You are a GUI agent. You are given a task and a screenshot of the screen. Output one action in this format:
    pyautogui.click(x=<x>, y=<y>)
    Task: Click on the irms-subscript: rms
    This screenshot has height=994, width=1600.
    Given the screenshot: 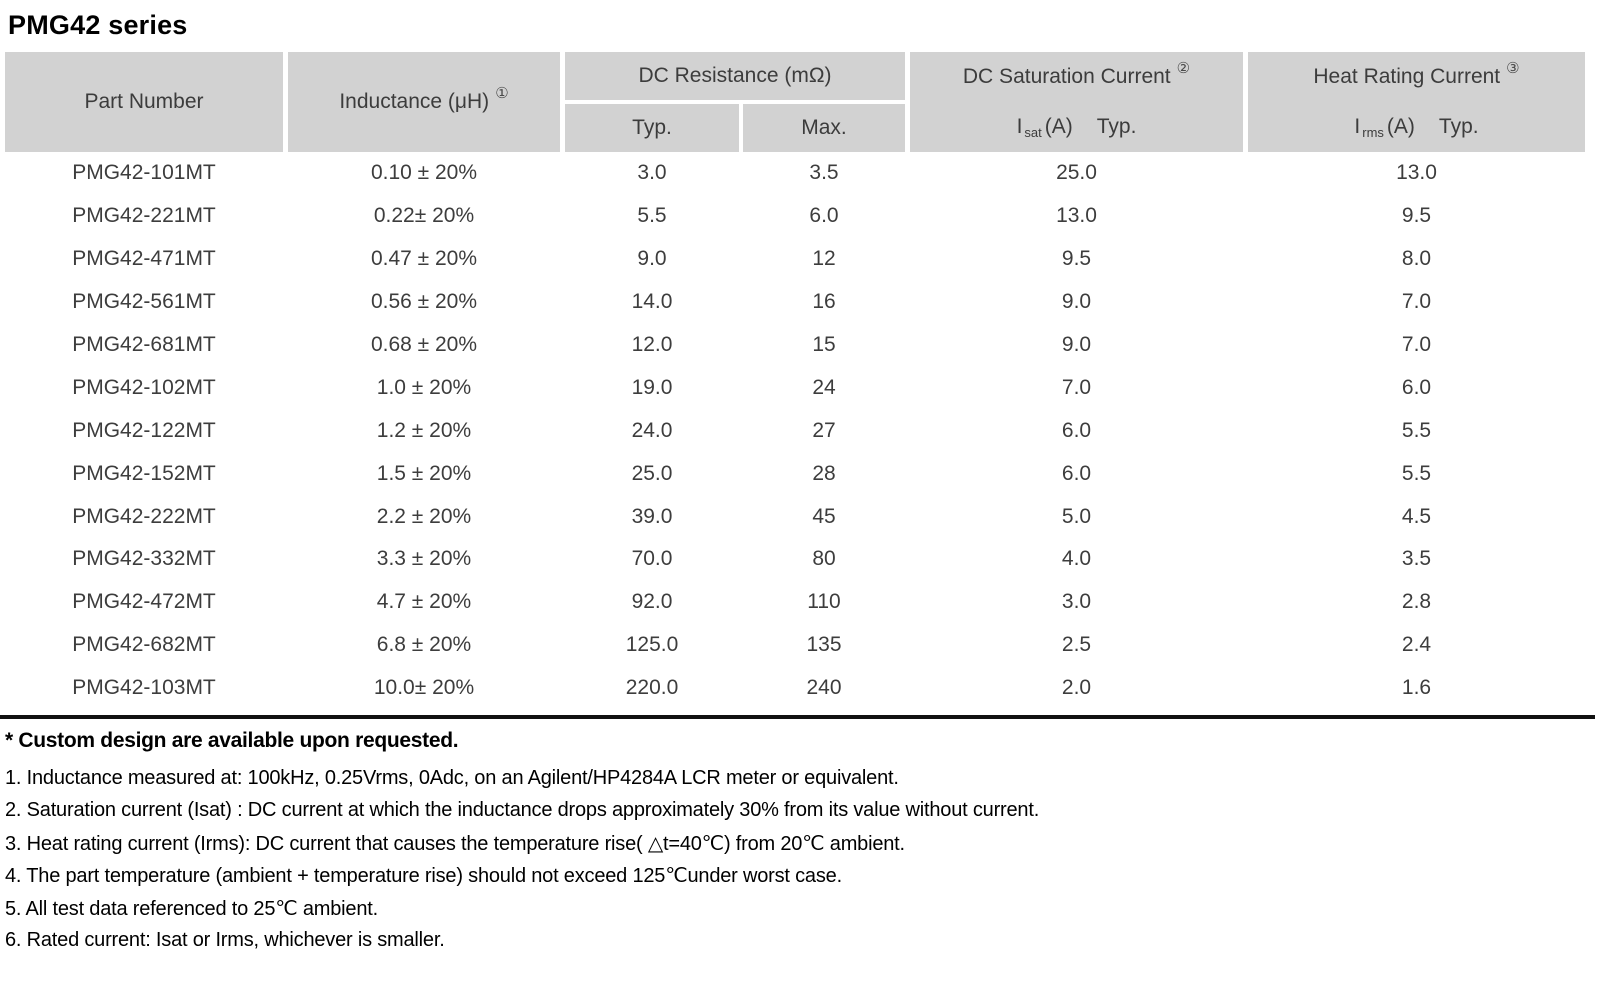 What is the action you would take?
    pyautogui.click(x=1373, y=132)
    